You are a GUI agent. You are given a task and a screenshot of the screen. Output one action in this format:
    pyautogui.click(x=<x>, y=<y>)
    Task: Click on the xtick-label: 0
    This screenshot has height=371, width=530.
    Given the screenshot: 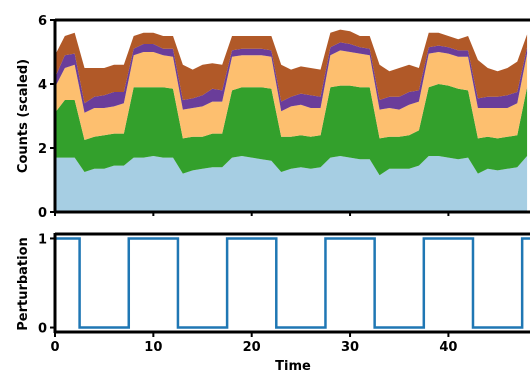 What is the action you would take?
    pyautogui.click(x=54, y=347)
    